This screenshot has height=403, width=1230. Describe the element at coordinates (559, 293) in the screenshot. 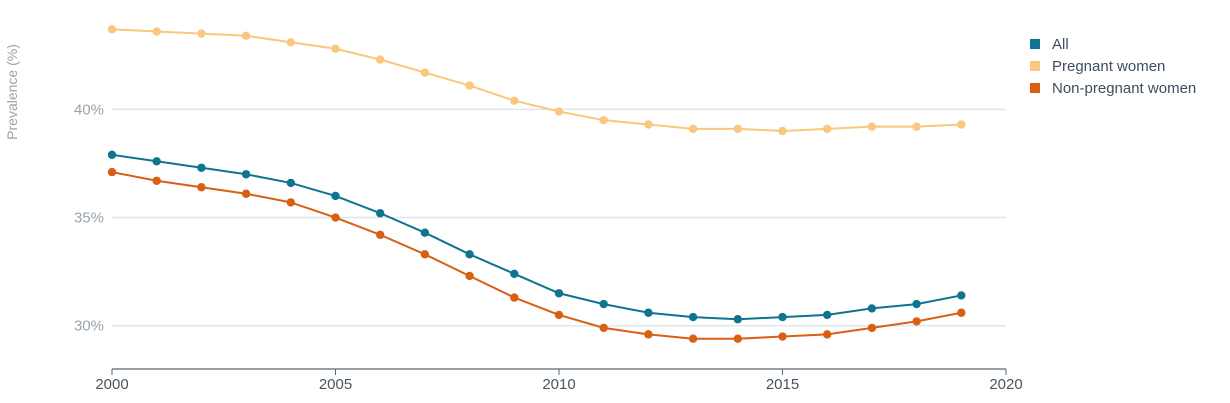

I see `point-all-2010` at that location.